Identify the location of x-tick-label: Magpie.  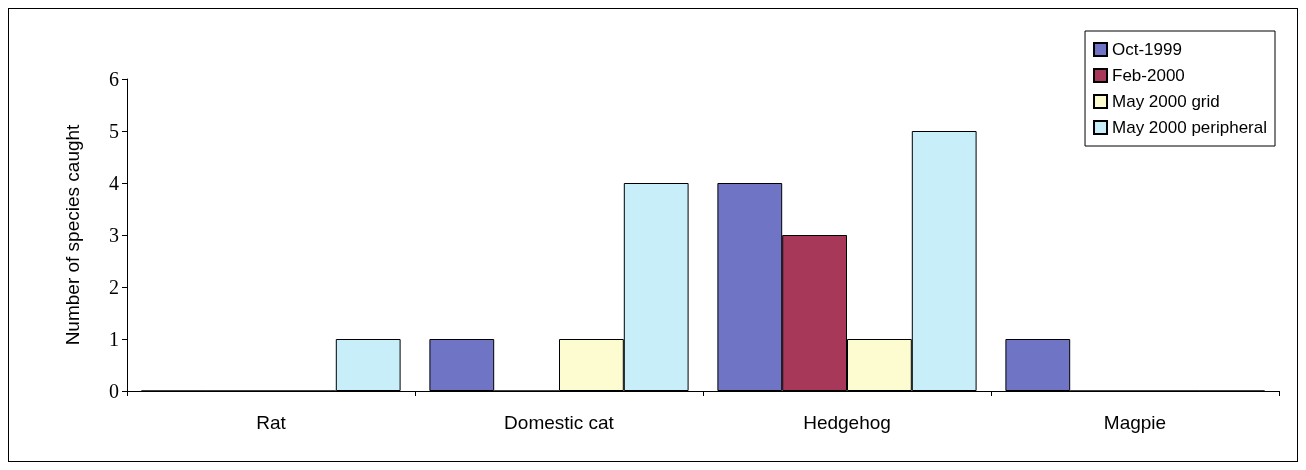
(1135, 422).